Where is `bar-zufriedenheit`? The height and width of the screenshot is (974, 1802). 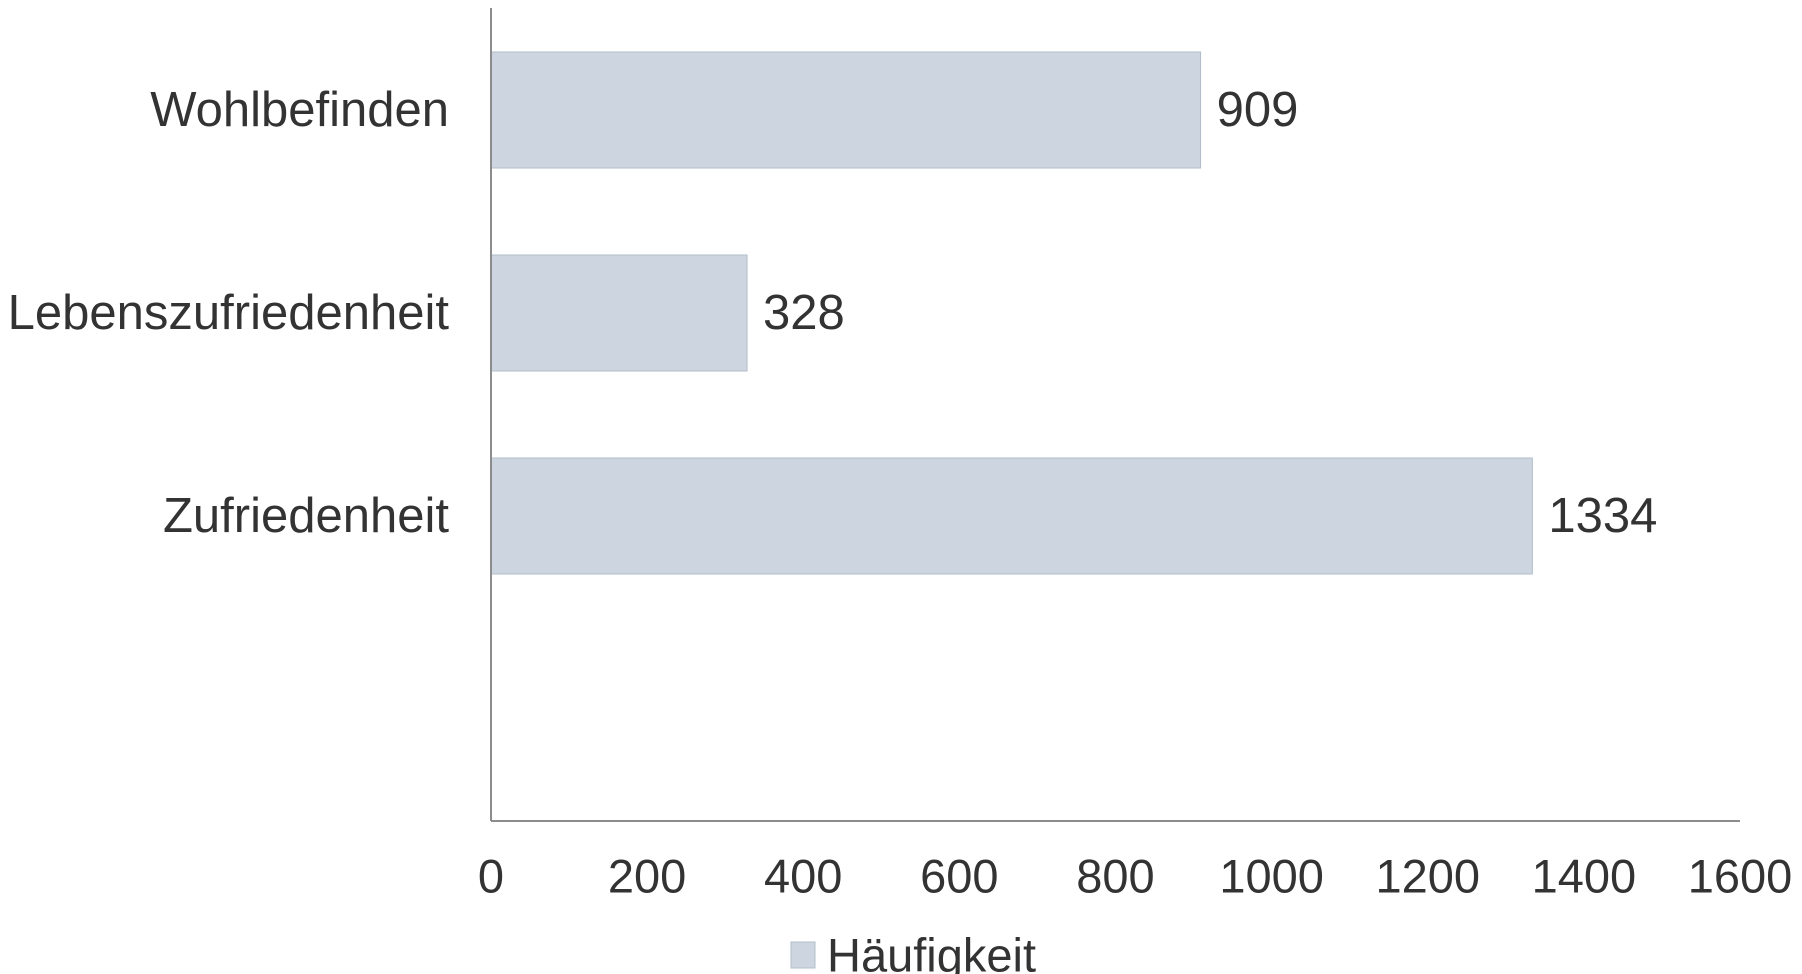 bar-zufriedenheit is located at coordinates (1011, 516).